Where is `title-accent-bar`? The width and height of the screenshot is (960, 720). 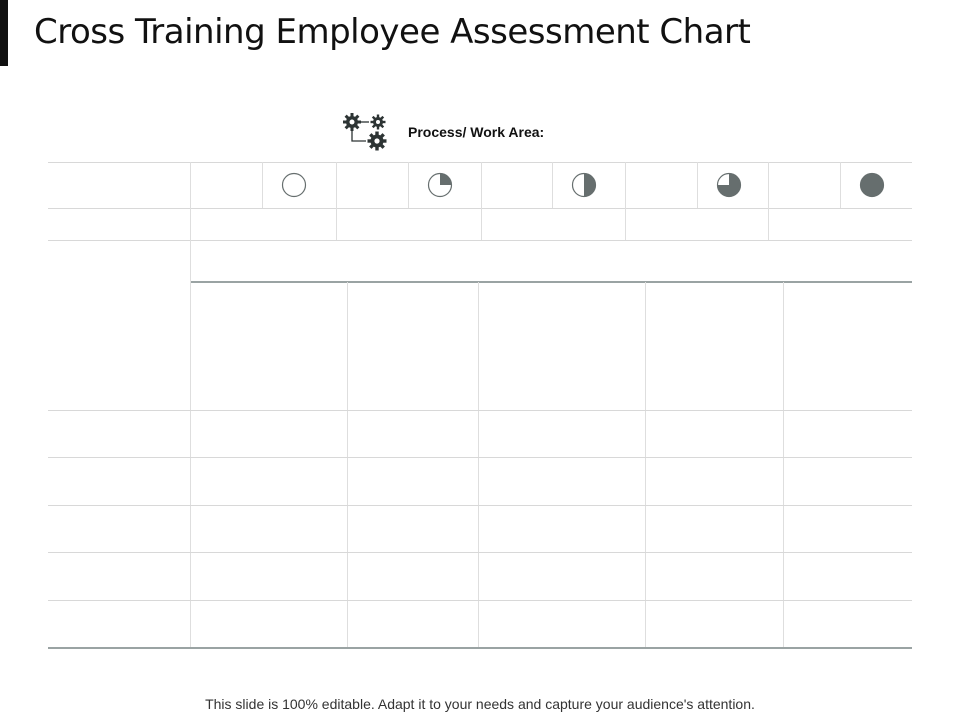 title-accent-bar is located at coordinates (4, 33).